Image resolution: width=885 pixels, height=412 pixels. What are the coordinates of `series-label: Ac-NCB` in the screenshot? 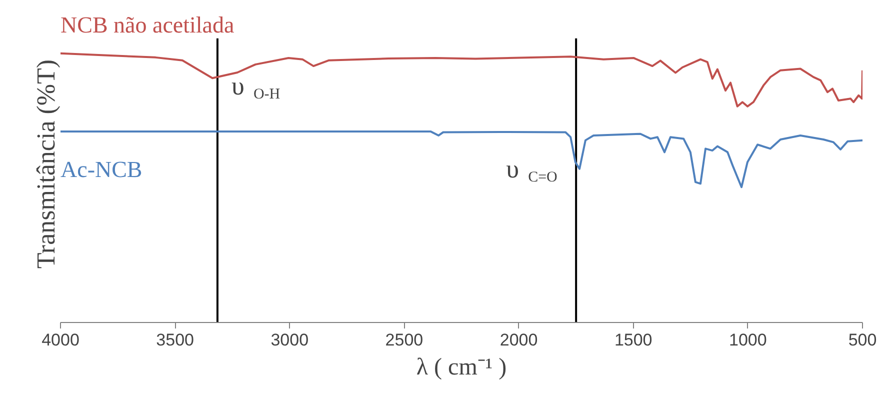 It's located at (101, 169).